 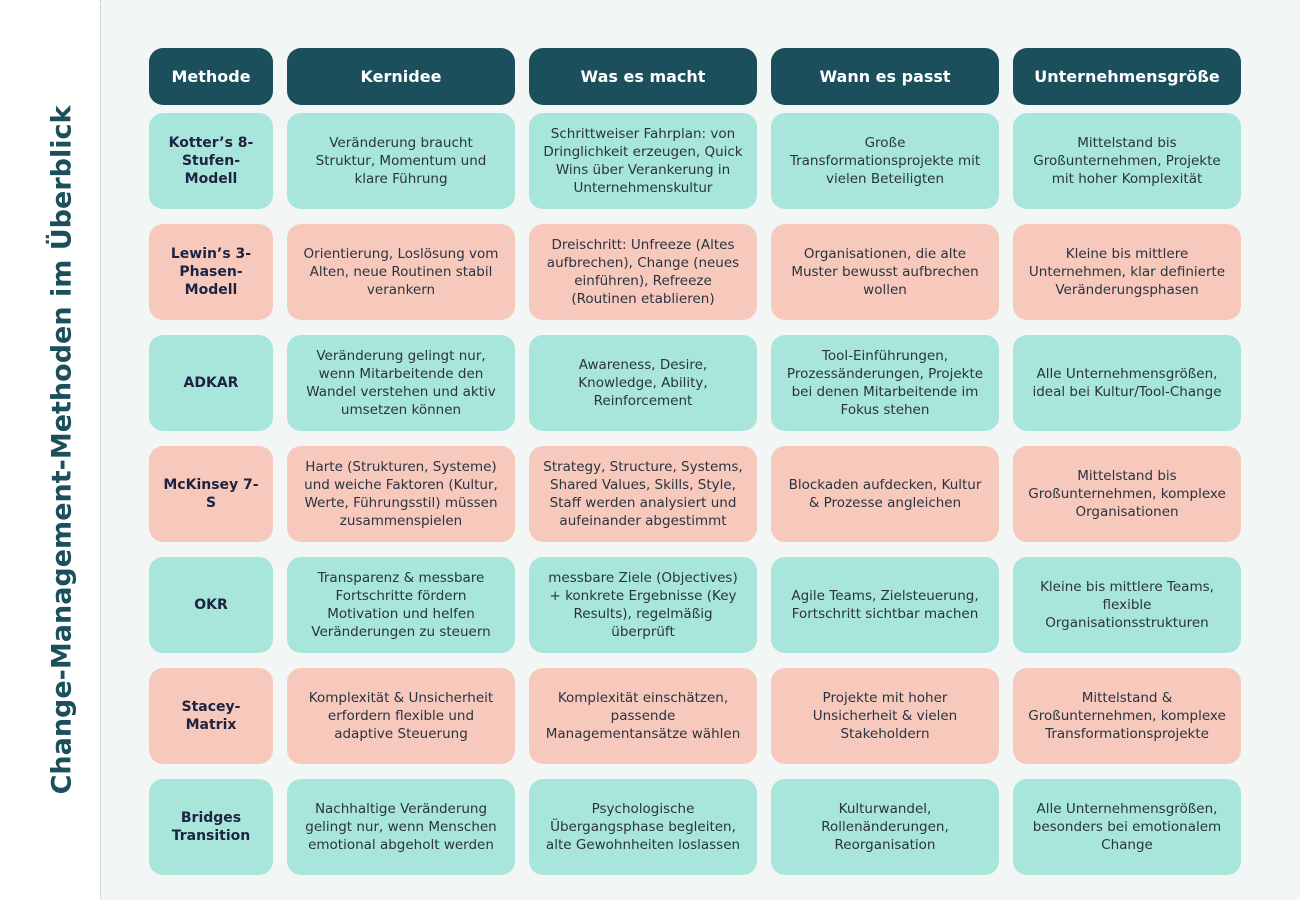 What do you see at coordinates (1127, 76) in the screenshot?
I see `header-cell: Unternehmensgröße` at bounding box center [1127, 76].